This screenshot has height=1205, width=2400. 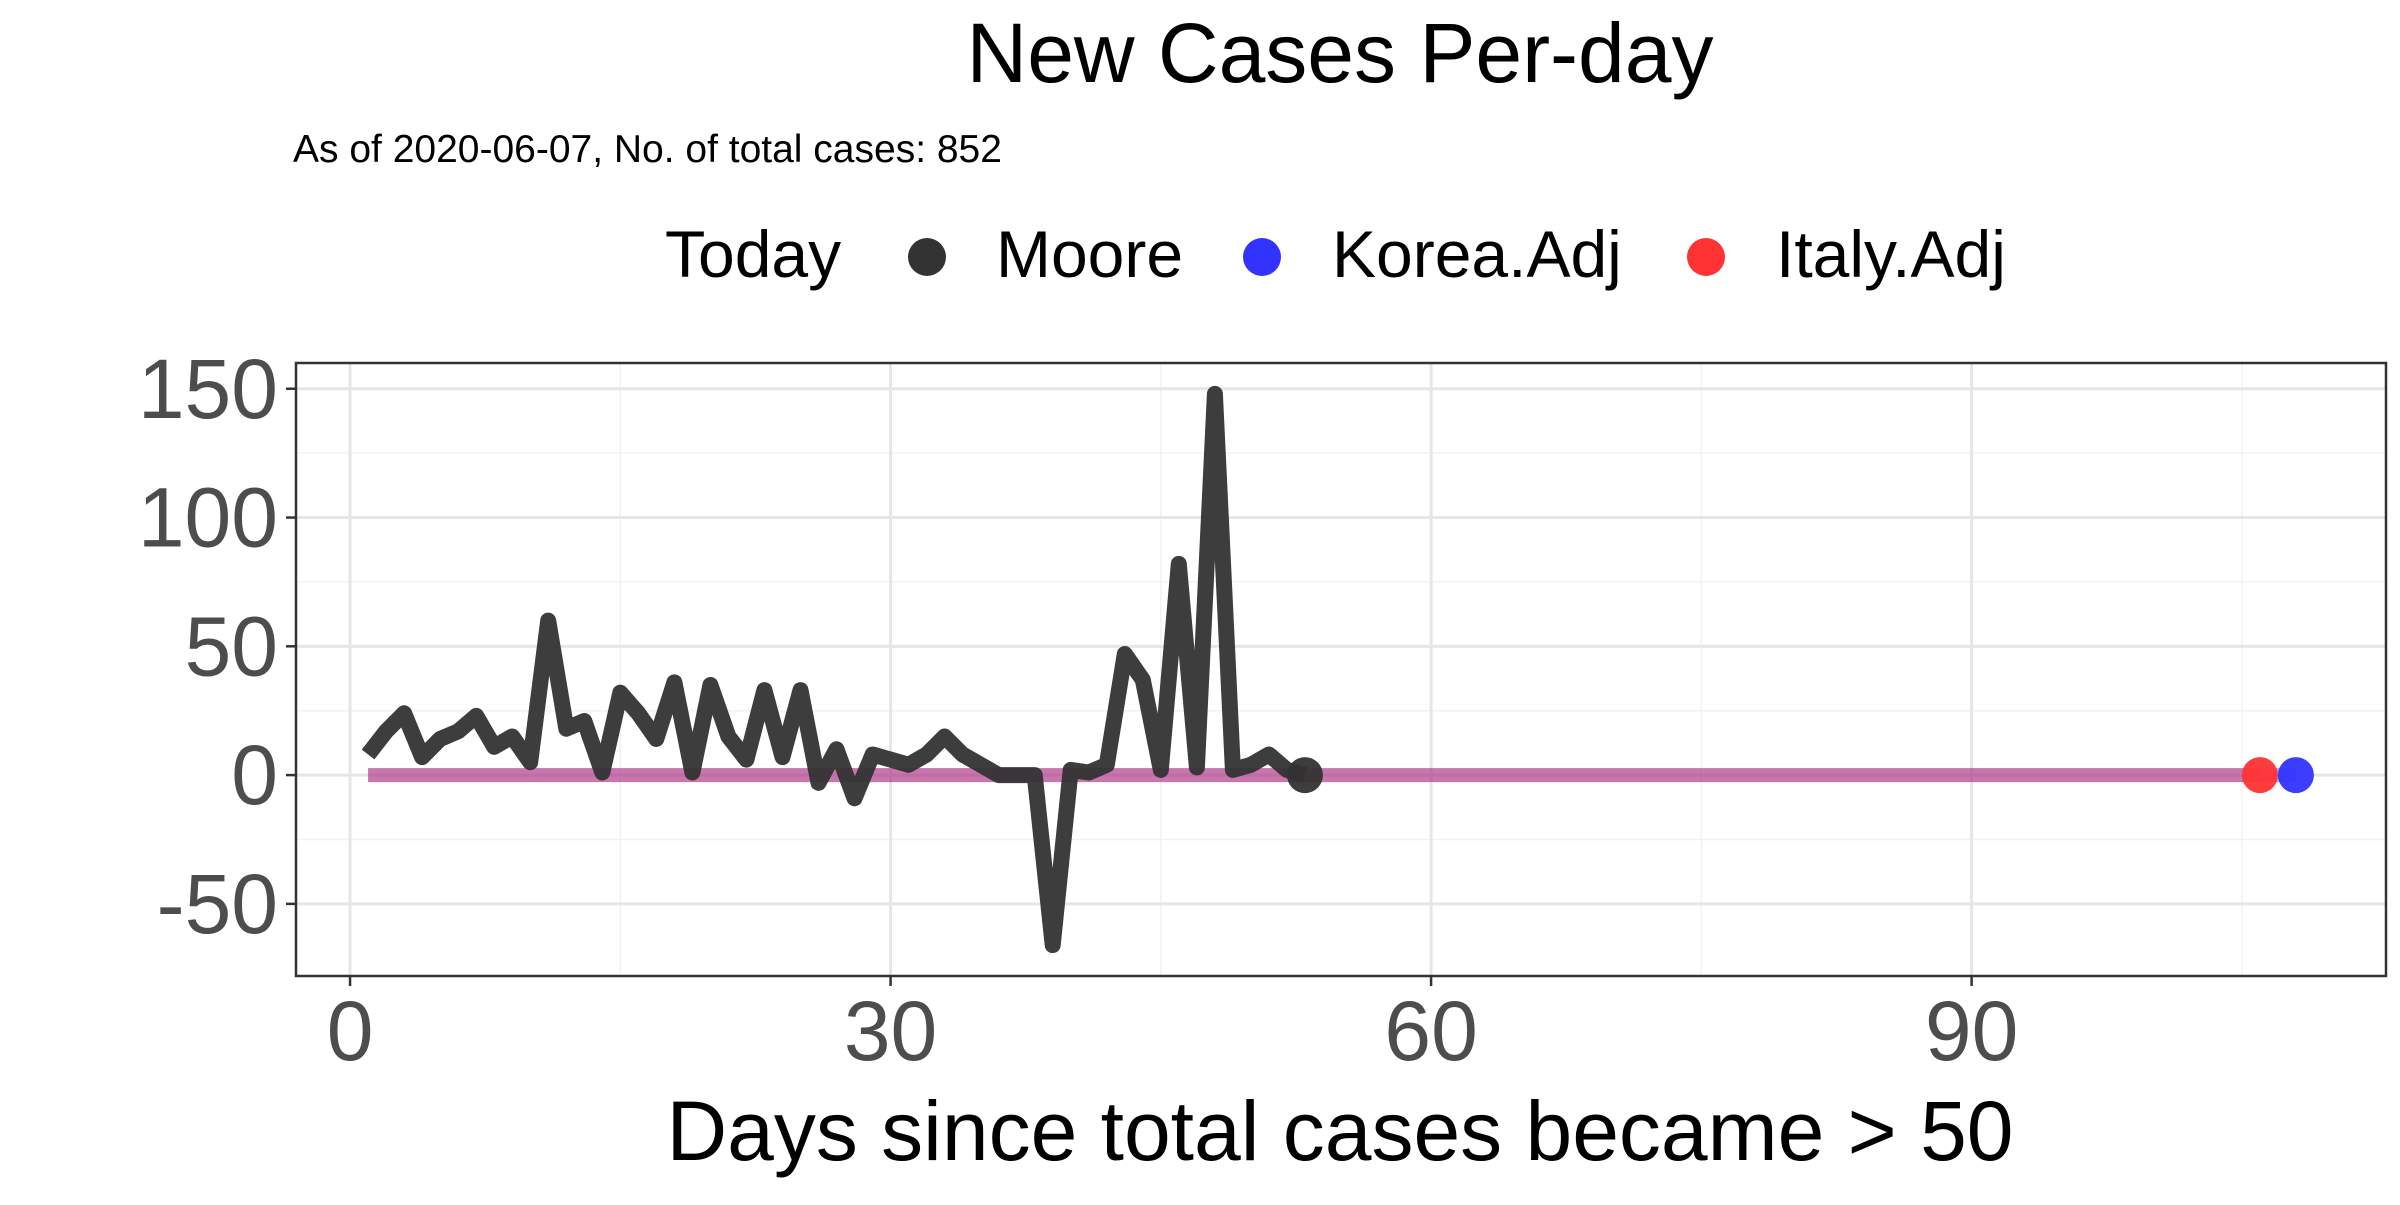 What do you see at coordinates (231, 646) in the screenshot?
I see `y-tick-label: 50` at bounding box center [231, 646].